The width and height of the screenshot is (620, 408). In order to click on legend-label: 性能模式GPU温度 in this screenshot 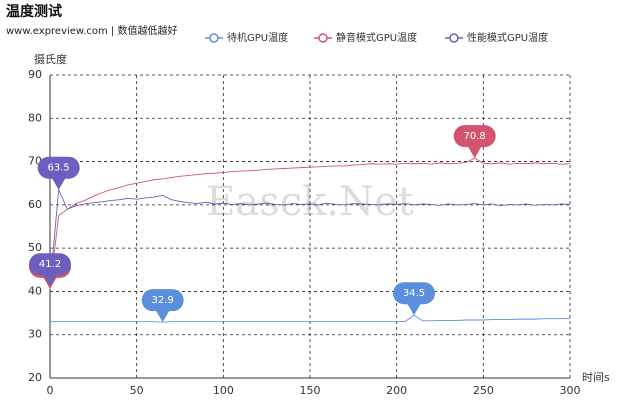, I will do `click(507, 37)`.